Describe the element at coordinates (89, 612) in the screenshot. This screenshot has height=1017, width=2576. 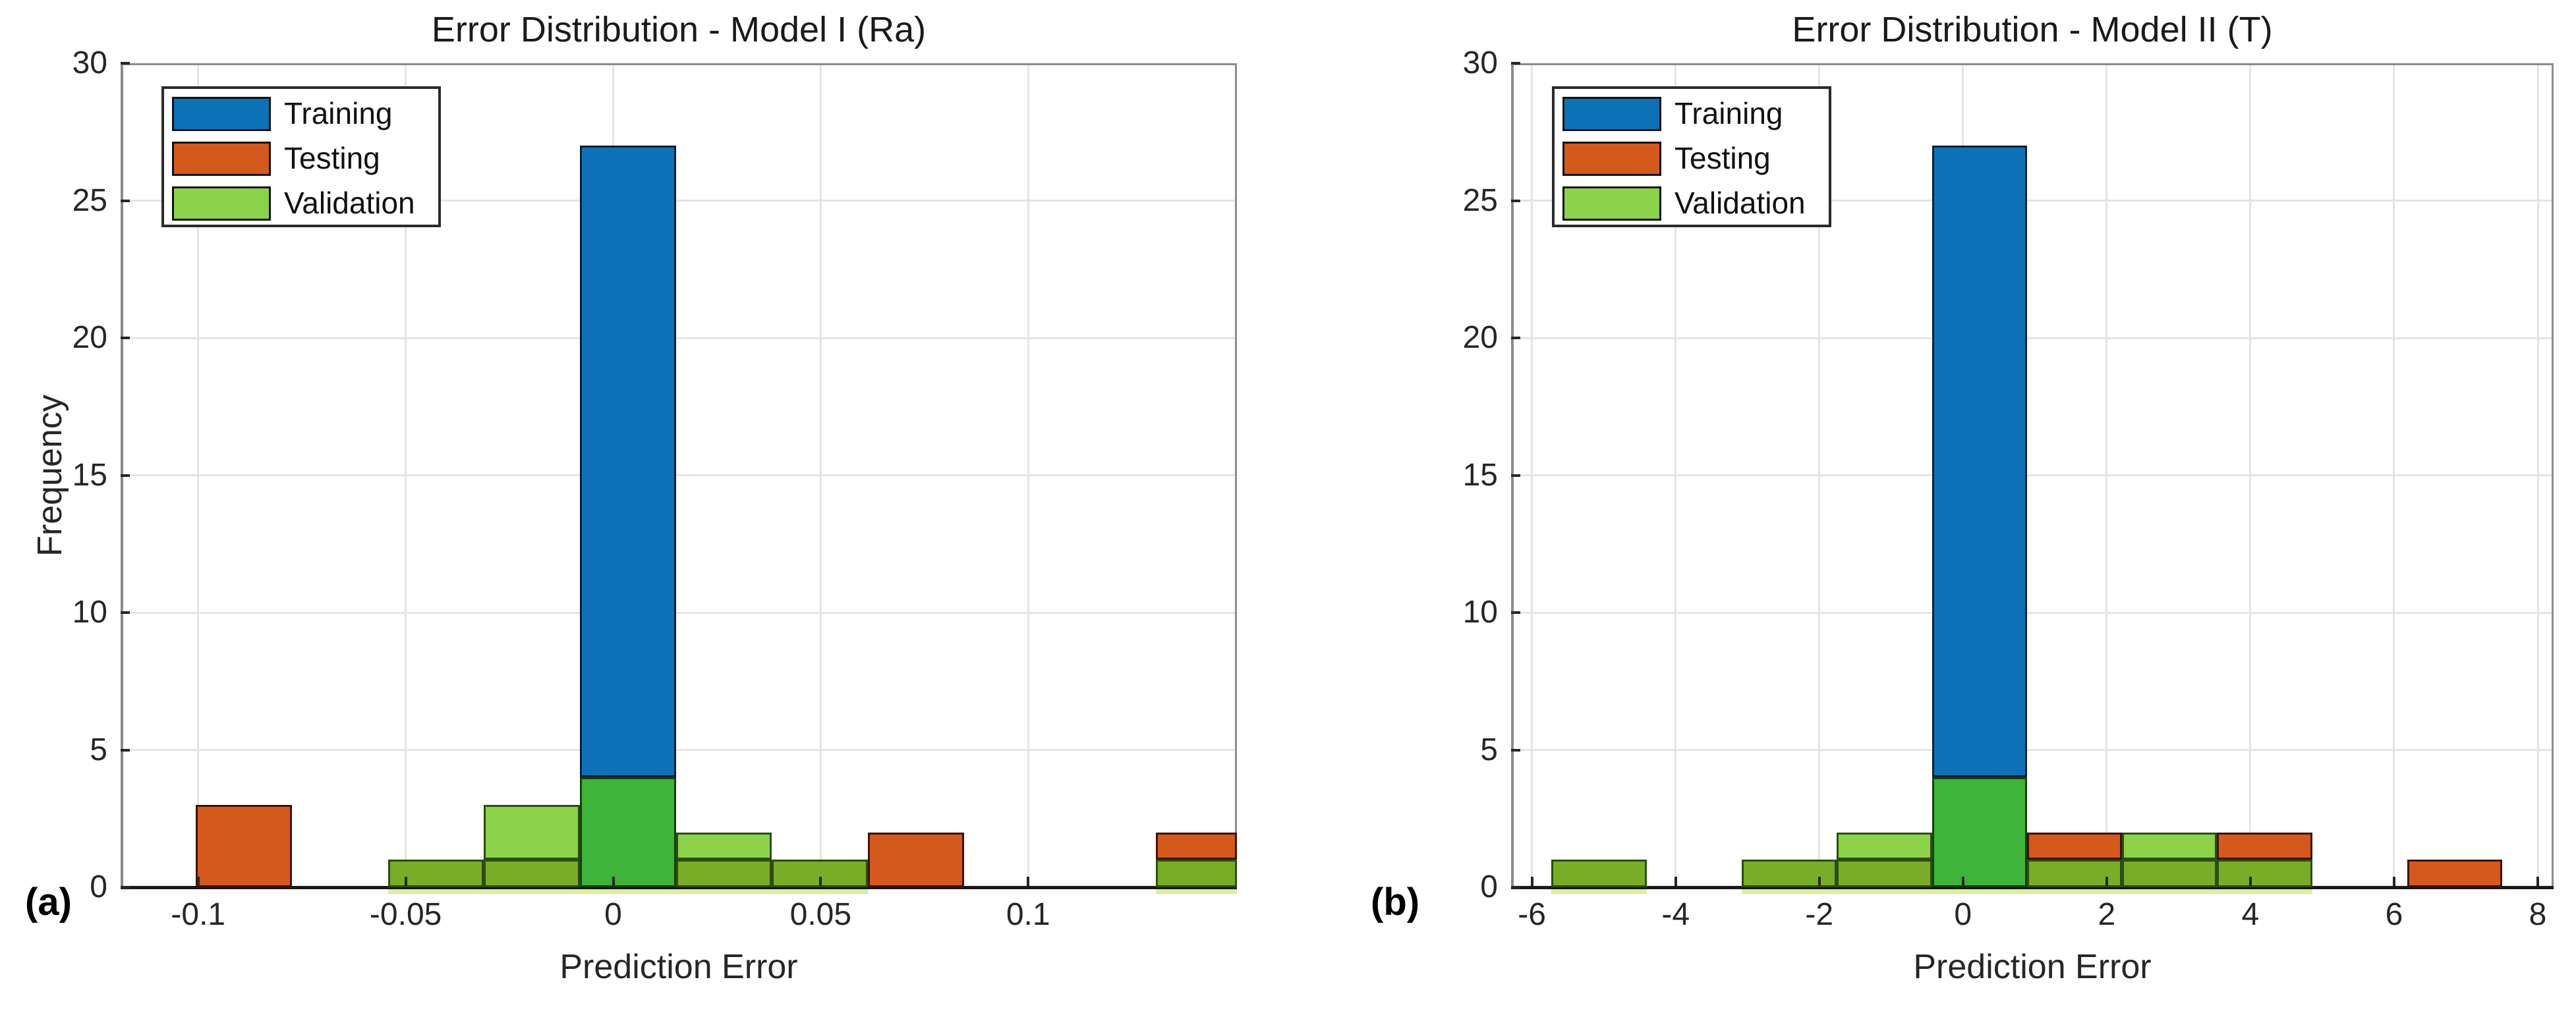
I see `y-tick-label: 10` at that location.